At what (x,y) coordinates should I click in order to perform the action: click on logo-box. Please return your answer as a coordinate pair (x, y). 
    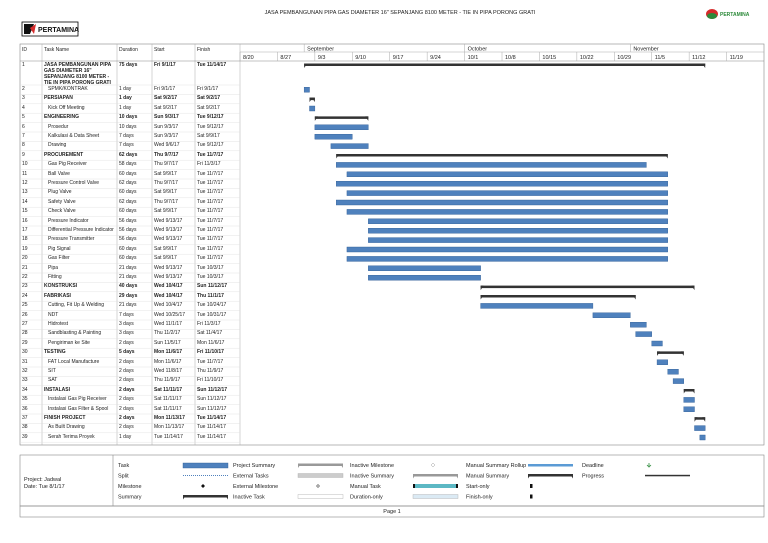
    Looking at the image, I should click on (50, 29).